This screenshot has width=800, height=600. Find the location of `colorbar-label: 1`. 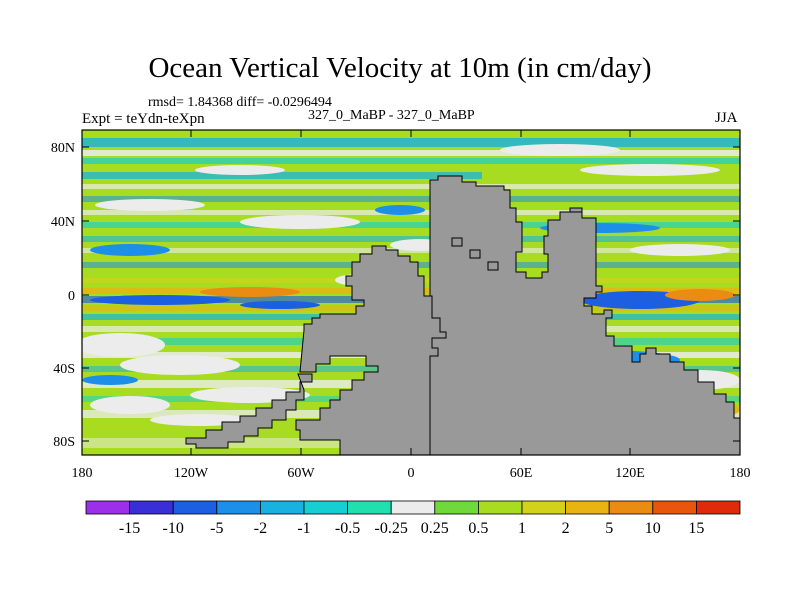

colorbar-label: 1 is located at coordinates (522, 528).